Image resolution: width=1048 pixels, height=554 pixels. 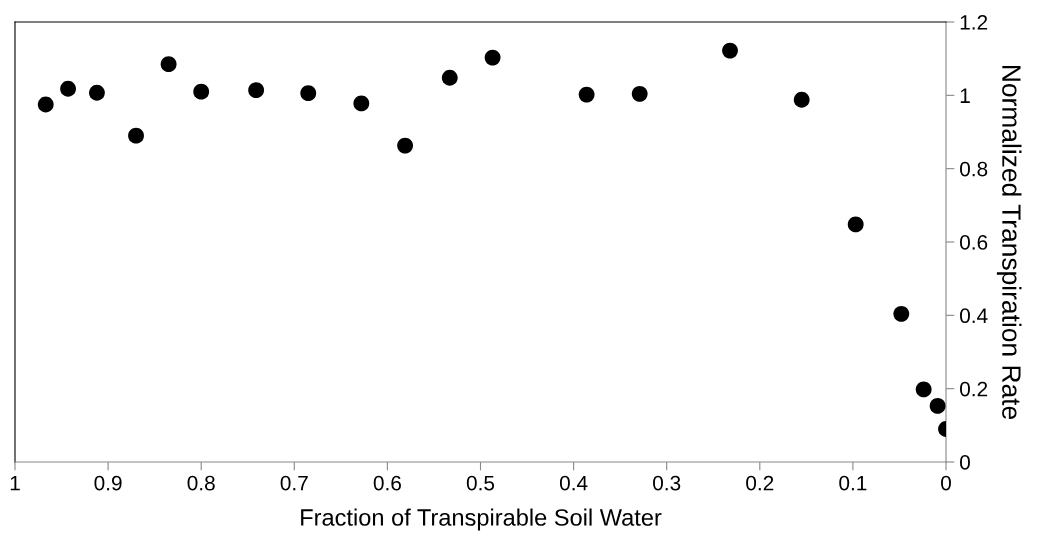 I want to click on x-tick-label: 0.3, so click(x=667, y=483).